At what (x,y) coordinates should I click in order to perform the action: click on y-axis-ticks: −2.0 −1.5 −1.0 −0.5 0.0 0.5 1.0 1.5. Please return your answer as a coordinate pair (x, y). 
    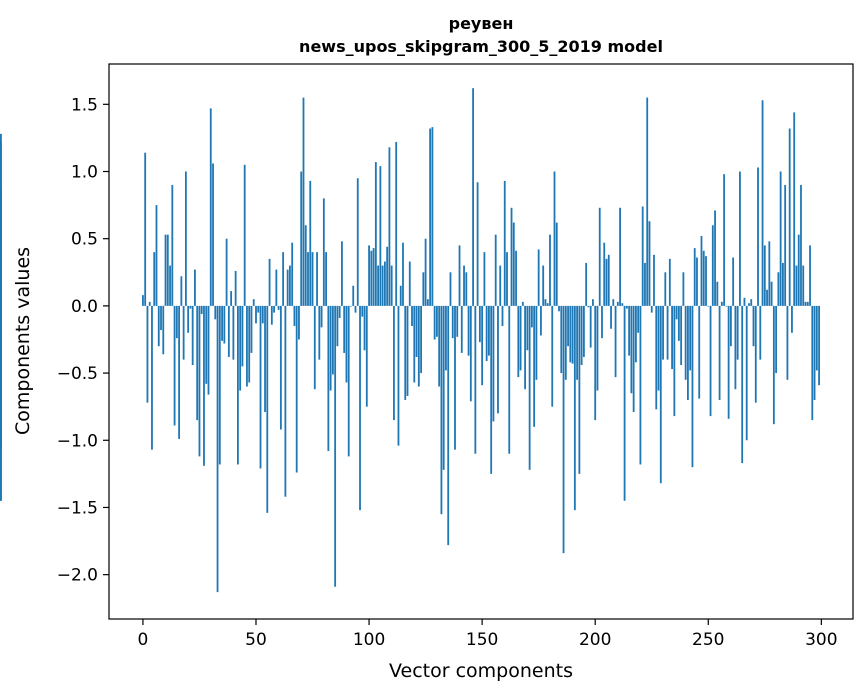
    Looking at the image, I should click on (83, 340).